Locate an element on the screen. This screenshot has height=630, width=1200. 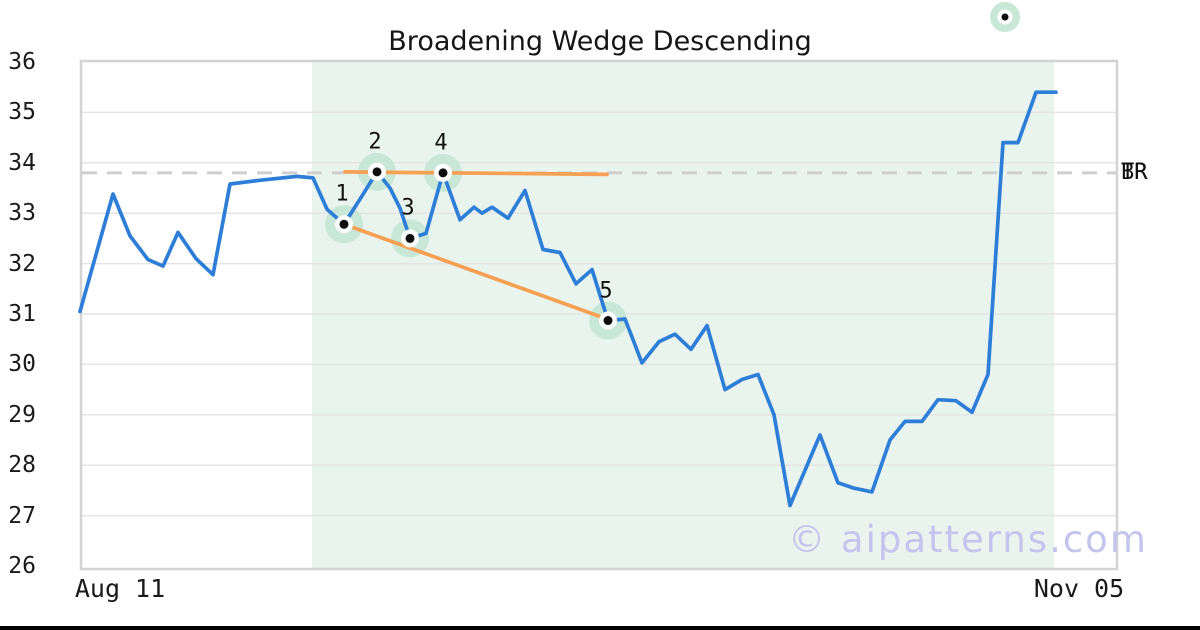
x-axis-start-label: Aug 11 is located at coordinates (120, 588).